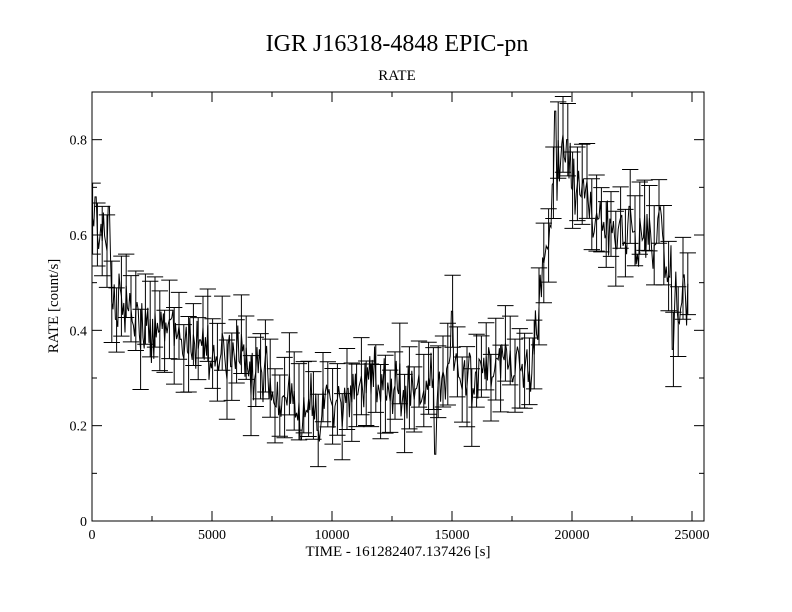 The height and width of the screenshot is (612, 792). Describe the element at coordinates (79, 331) in the screenshot. I see `y-tick-label: 0.4` at that location.